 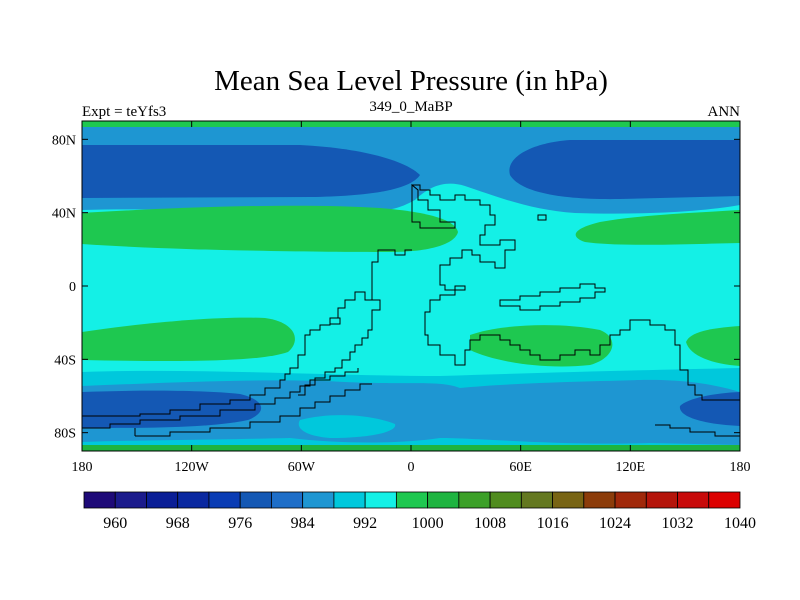 I want to click on colorbar-label: 1040, so click(x=740, y=523).